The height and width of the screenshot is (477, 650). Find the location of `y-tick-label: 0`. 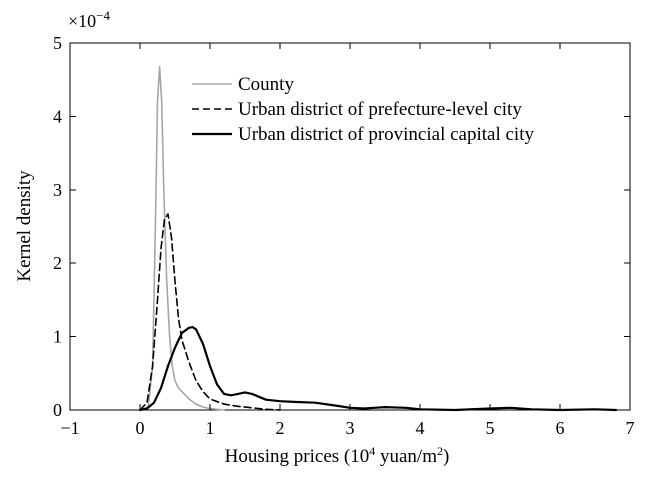

y-tick-label: 0 is located at coordinates (57, 410).